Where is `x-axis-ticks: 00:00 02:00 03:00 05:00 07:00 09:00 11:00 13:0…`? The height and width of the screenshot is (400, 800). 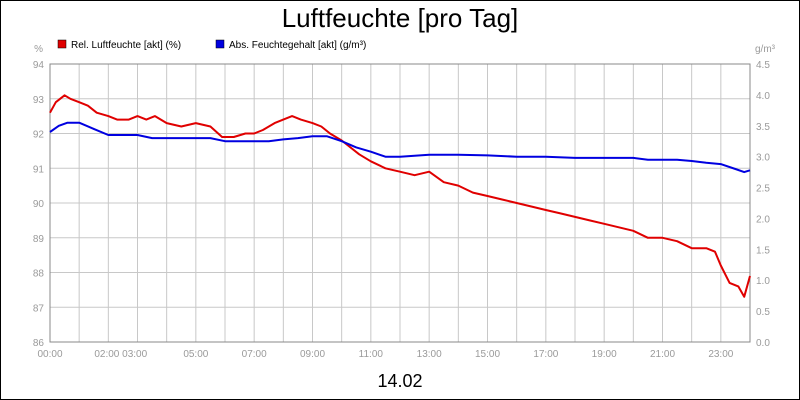
x-axis-ticks: 00:00 02:00 03:00 05:00 07:00 09:00 11:00 13:0… is located at coordinates (385, 354).